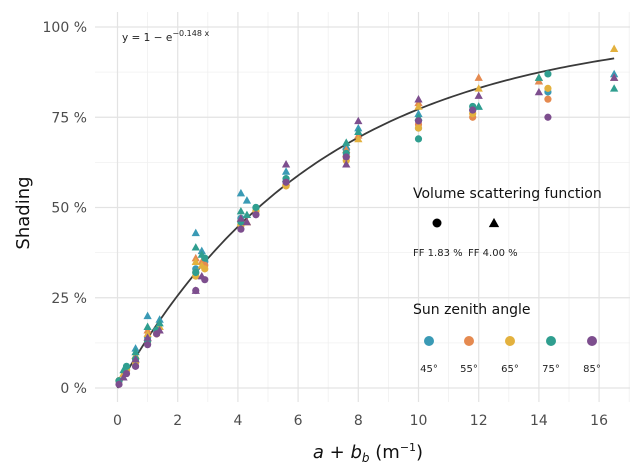  I want to click on y-tick-label: 25 %, so click(69, 299).